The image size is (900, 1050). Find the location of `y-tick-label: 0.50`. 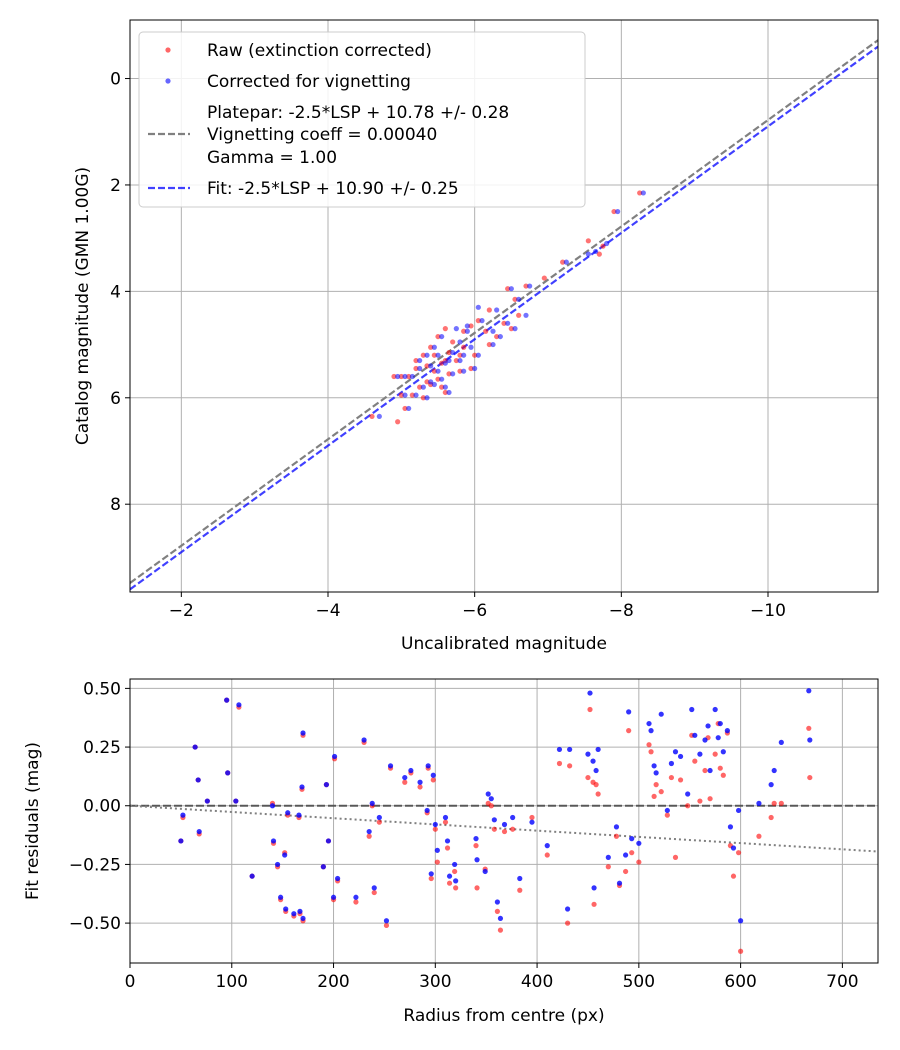

y-tick-label: 0.50 is located at coordinates (102, 689).